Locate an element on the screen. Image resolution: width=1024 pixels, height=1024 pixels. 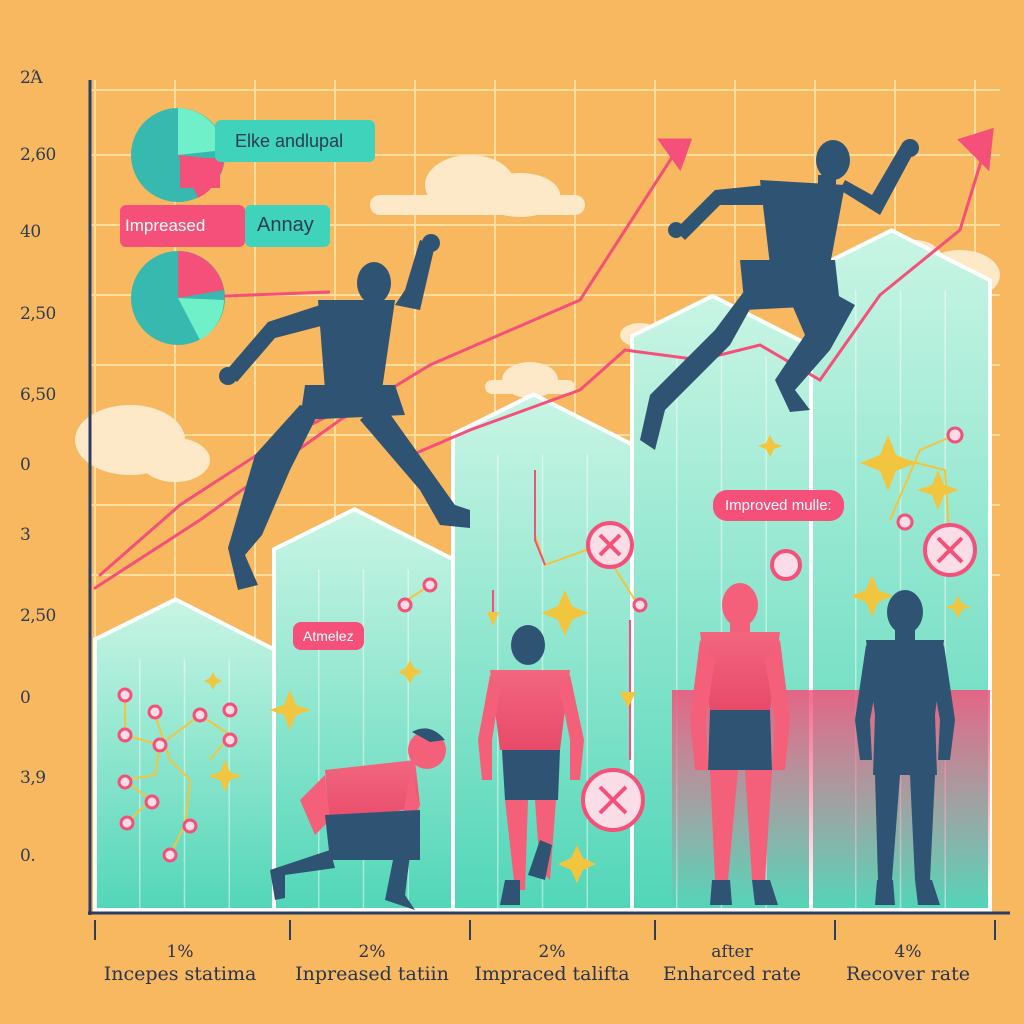
y-tick-label: 3,9 is located at coordinates (33, 778).